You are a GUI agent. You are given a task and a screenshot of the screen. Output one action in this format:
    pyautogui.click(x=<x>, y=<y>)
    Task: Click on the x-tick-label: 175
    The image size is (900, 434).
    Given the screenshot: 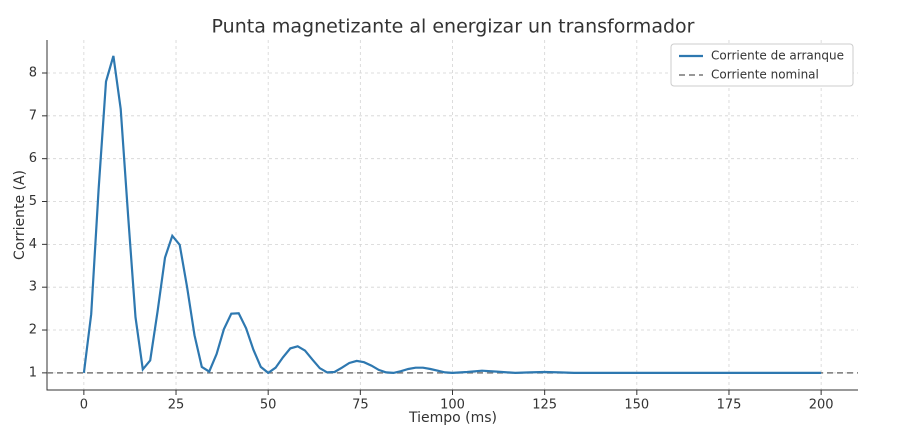 What is the action you would take?
    pyautogui.click(x=729, y=405)
    